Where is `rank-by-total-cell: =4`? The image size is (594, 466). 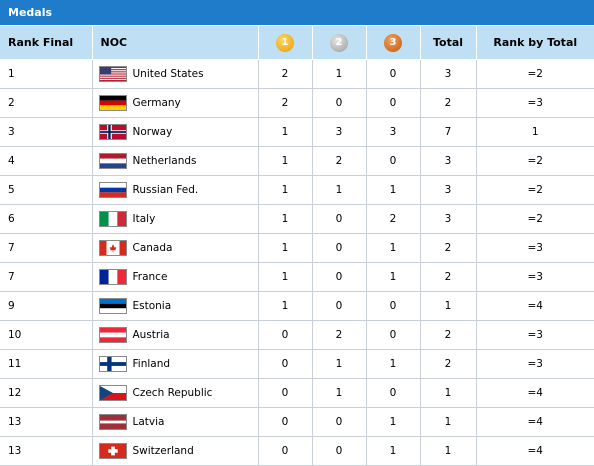
rank-by-total-cell: =4 is located at coordinates (535, 393).